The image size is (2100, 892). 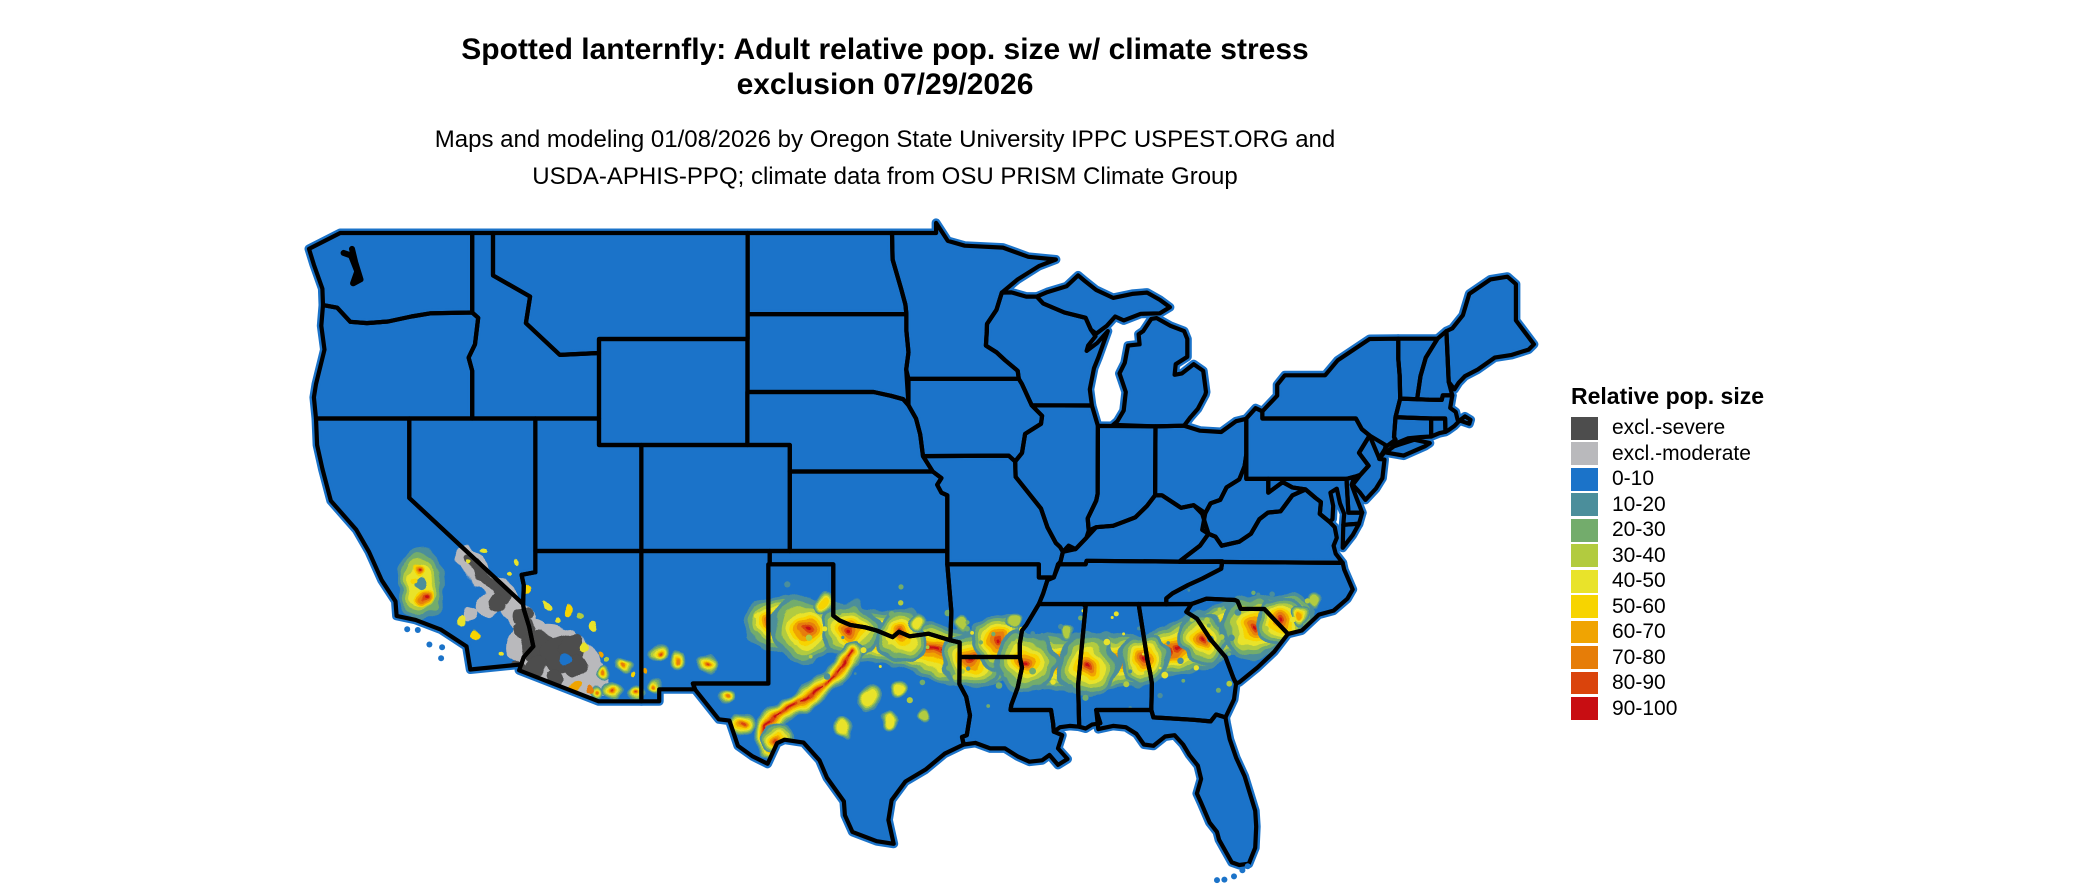 What do you see at coordinates (1639, 555) in the screenshot?
I see `legend-label: 30-40` at bounding box center [1639, 555].